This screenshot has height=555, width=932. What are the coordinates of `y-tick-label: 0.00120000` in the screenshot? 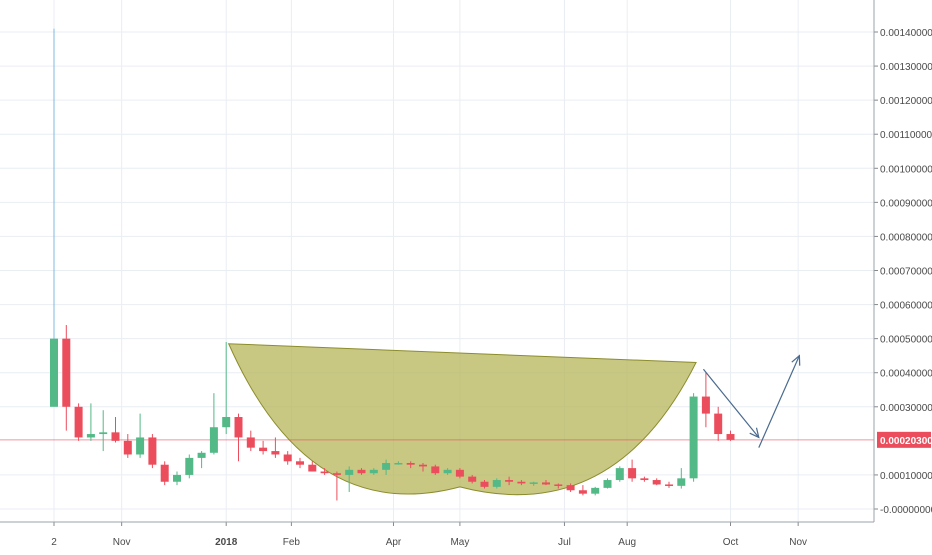 It's located at (906, 101).